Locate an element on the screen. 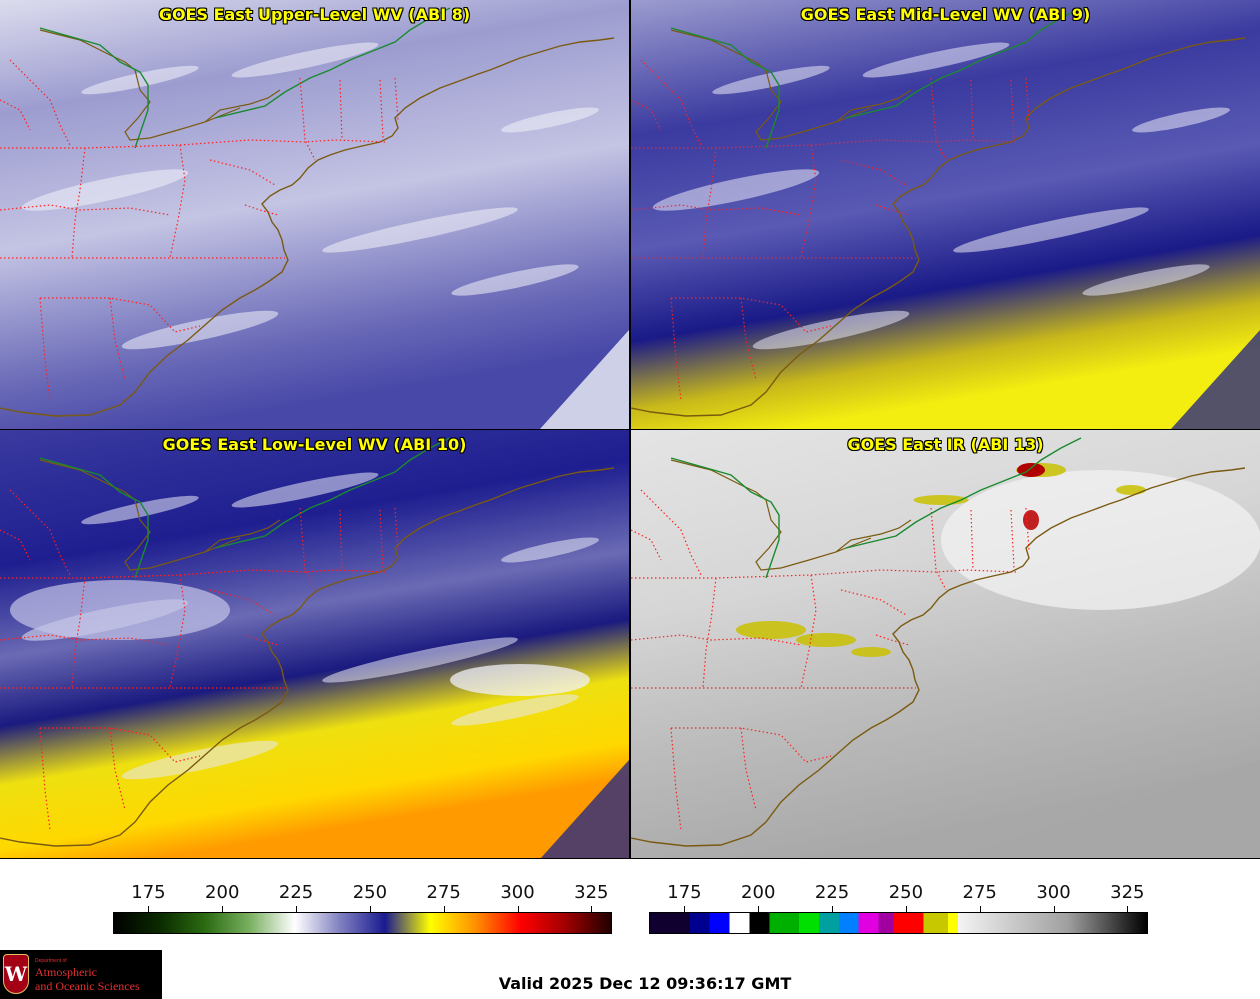 The image size is (1260, 999). panel-title: GOES East Upper-Level WV (ABI 8) is located at coordinates (314, 14).